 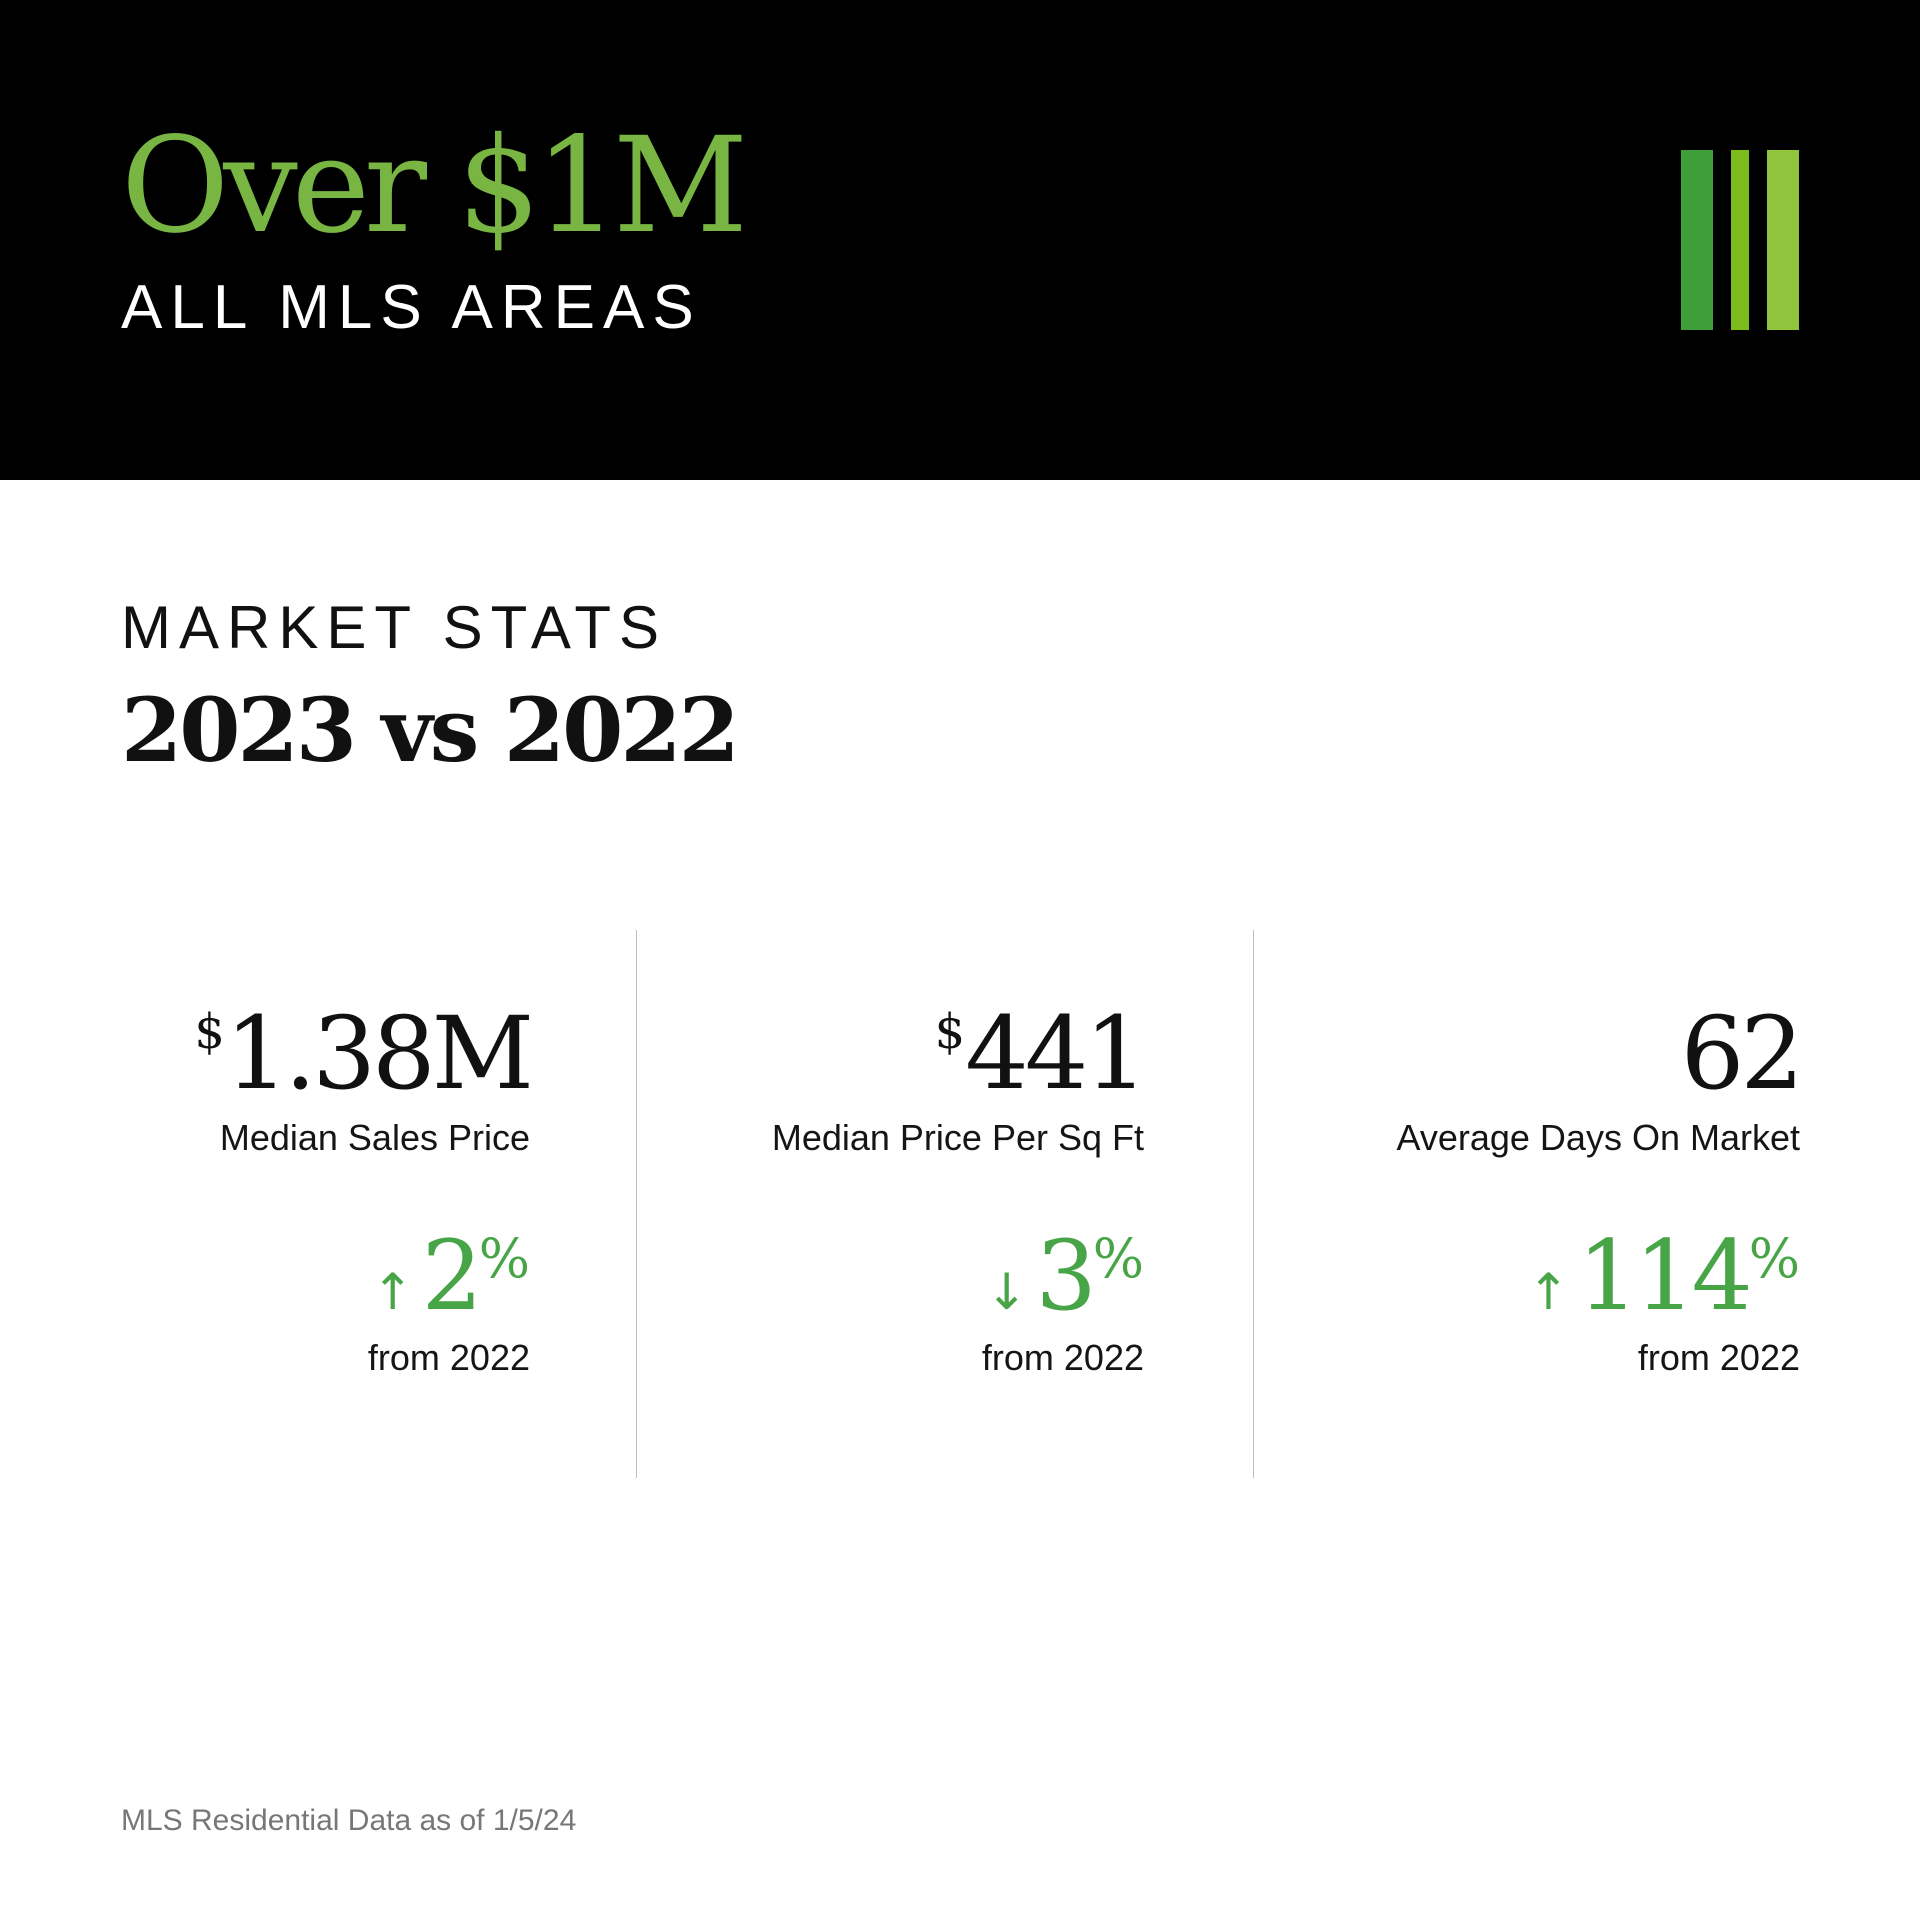 What do you see at coordinates (394, 627) in the screenshot?
I see `section-label: MARKET STATS` at bounding box center [394, 627].